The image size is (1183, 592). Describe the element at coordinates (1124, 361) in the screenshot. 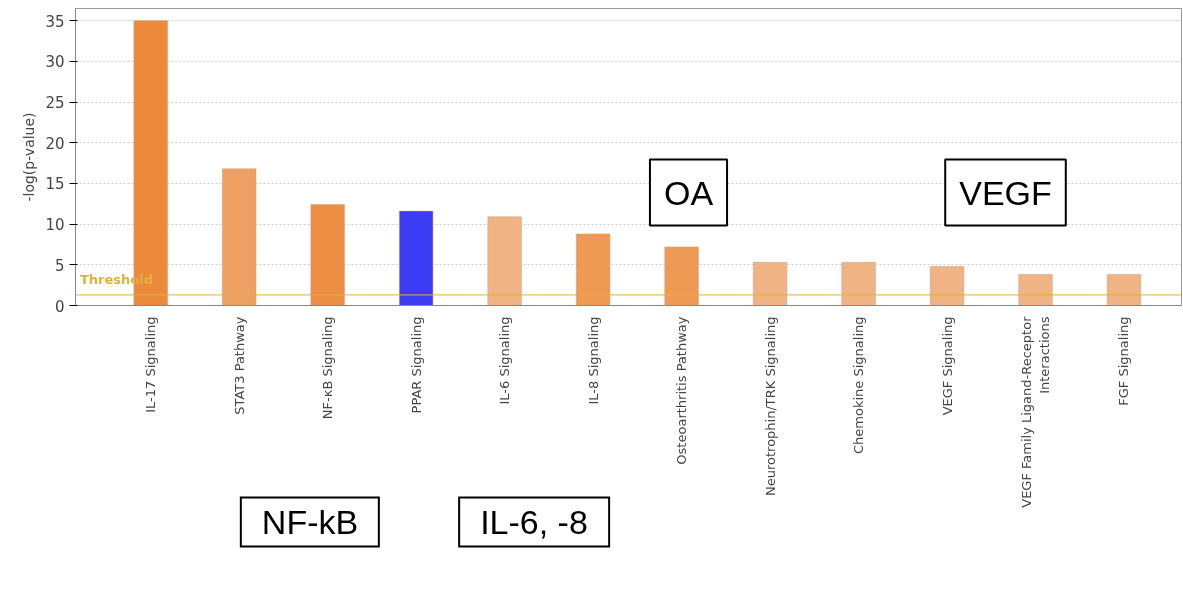

I see `x-tick-label: FGF Signaling` at that location.